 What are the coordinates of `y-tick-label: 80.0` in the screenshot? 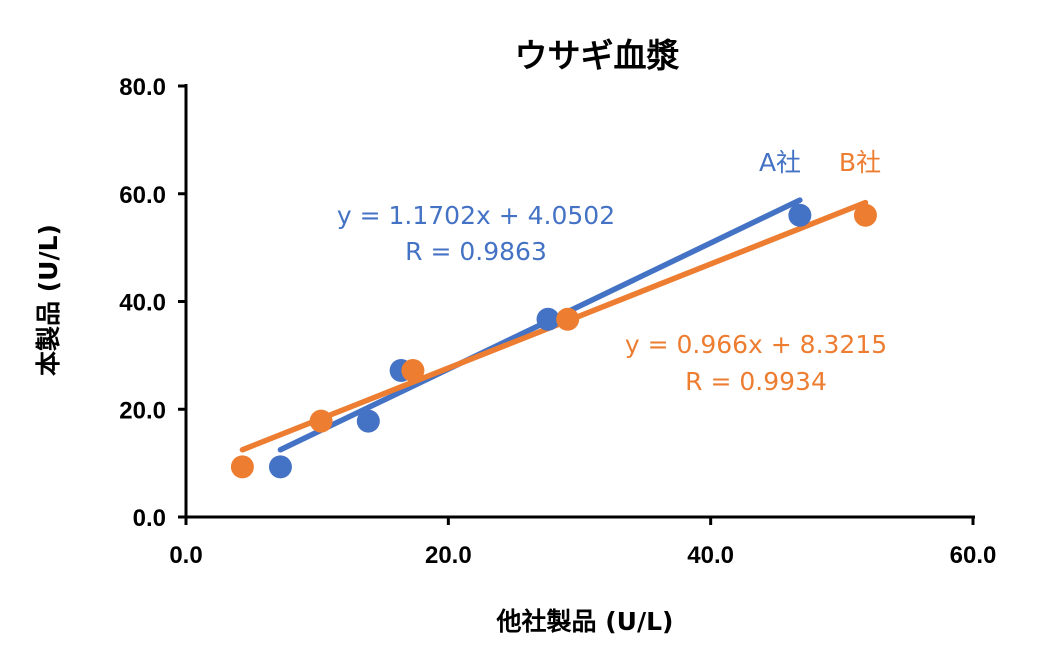 It's located at (142, 87).